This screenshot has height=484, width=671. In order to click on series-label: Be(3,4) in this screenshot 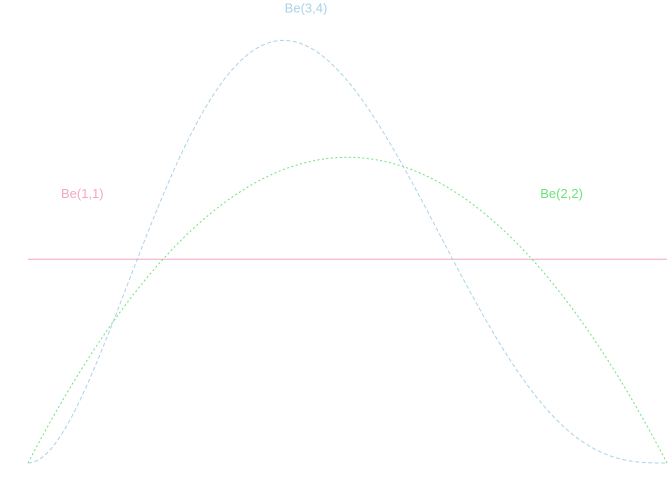, I will do `click(306, 8)`.